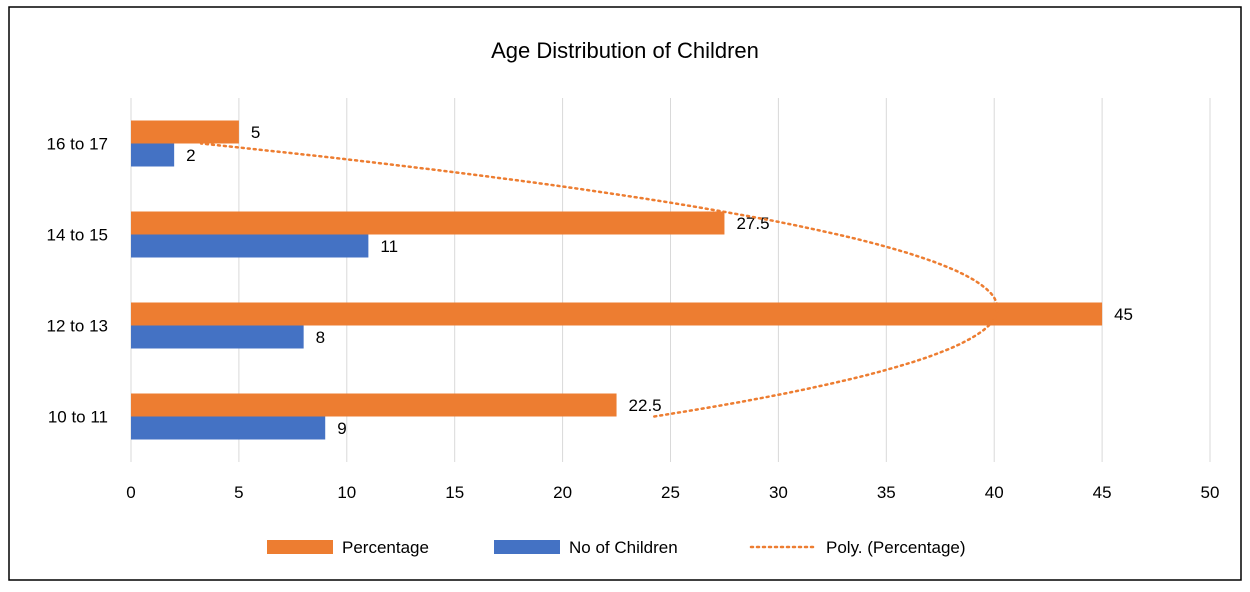 The width and height of the screenshot is (1250, 592). Describe the element at coordinates (778, 492) in the screenshot. I see `x-tick-label: 30` at that location.